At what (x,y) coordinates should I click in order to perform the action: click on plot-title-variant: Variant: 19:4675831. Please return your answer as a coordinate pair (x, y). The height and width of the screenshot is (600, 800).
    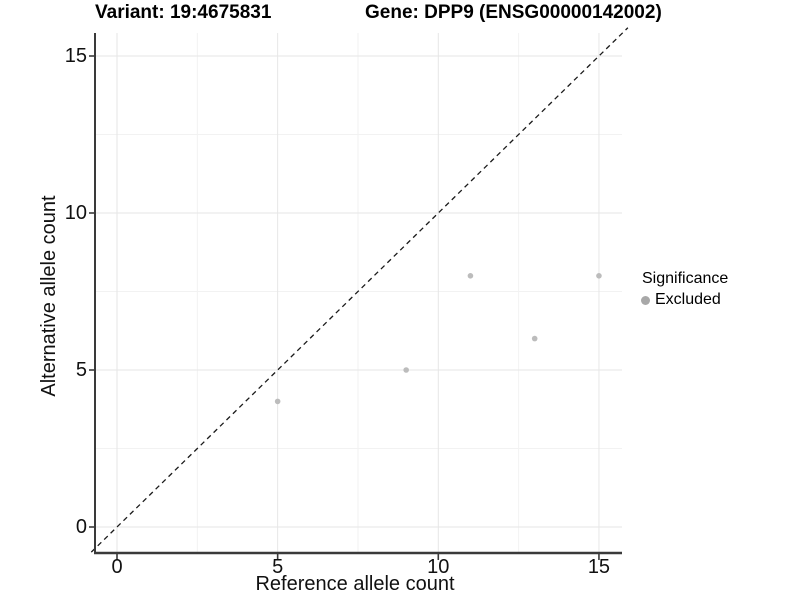
    Looking at the image, I should click on (183, 12).